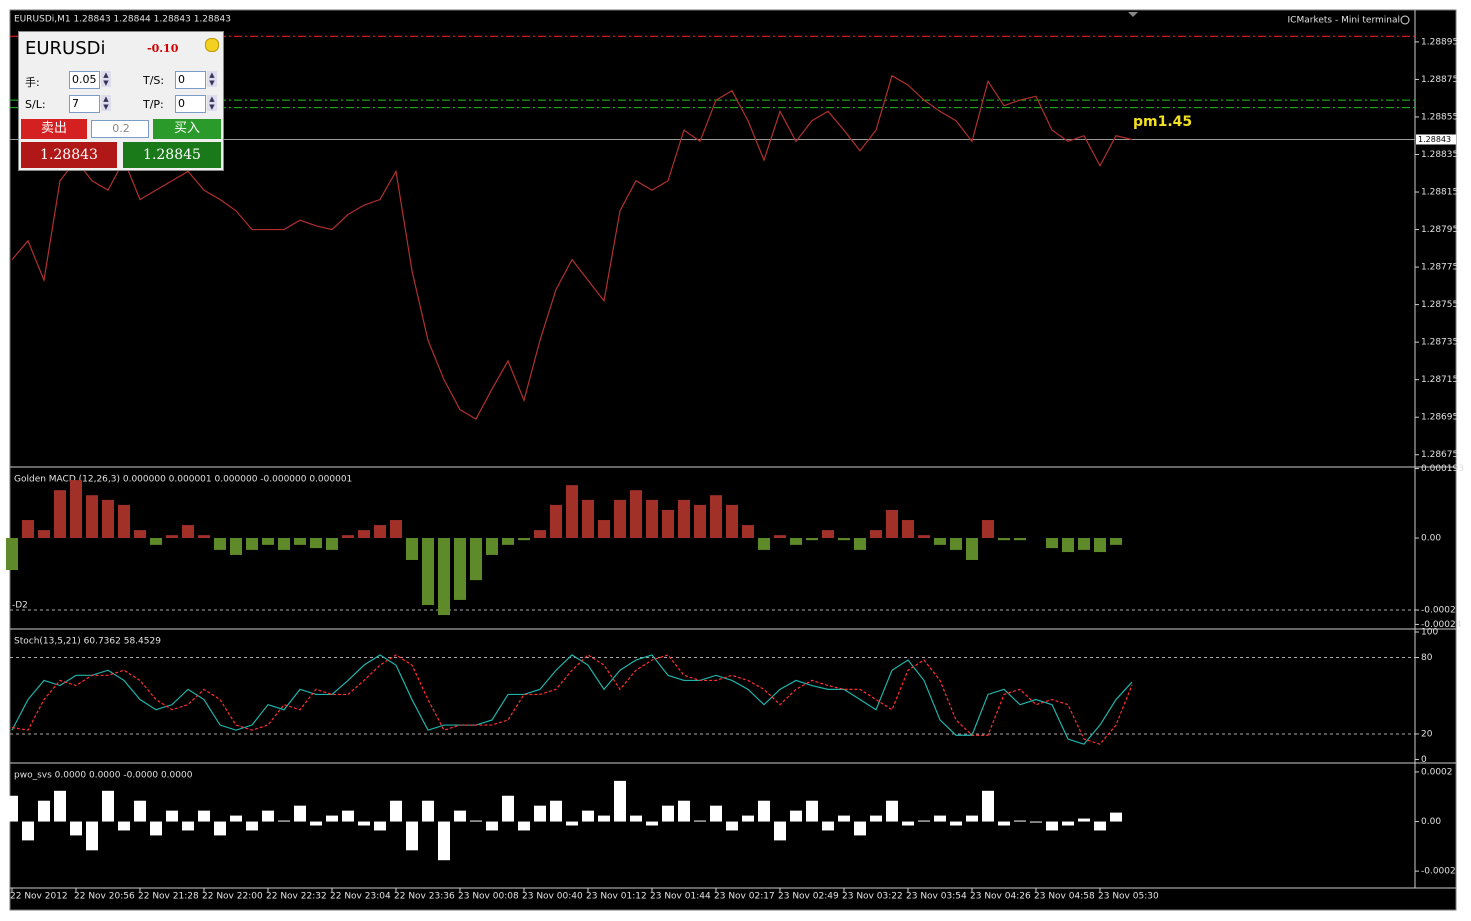 This screenshot has height=921, width=1471. Describe the element at coordinates (20, 606) in the screenshot. I see `side-label: -D2` at that location.